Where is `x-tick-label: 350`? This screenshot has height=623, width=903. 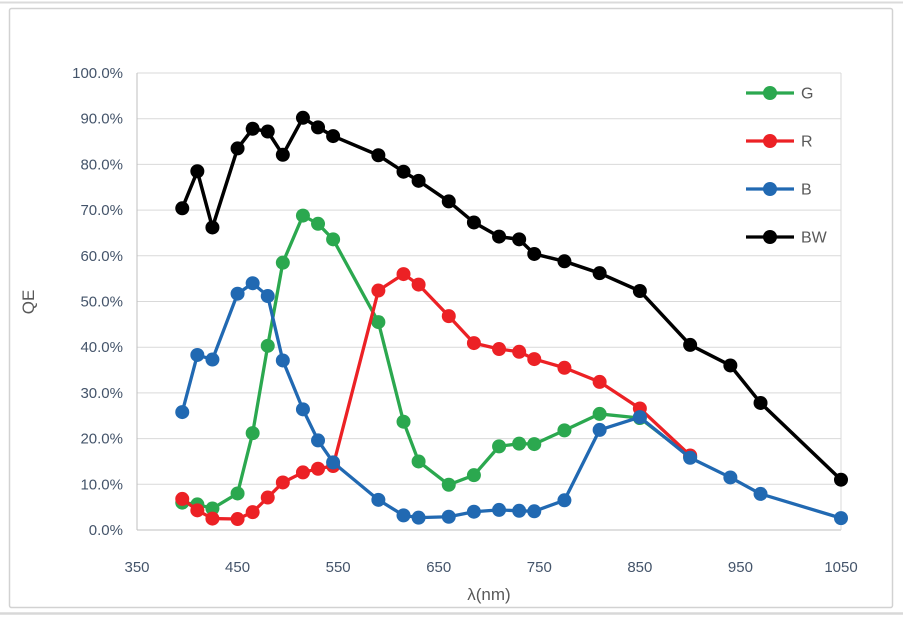 x-tick-label: 350 is located at coordinates (136, 567).